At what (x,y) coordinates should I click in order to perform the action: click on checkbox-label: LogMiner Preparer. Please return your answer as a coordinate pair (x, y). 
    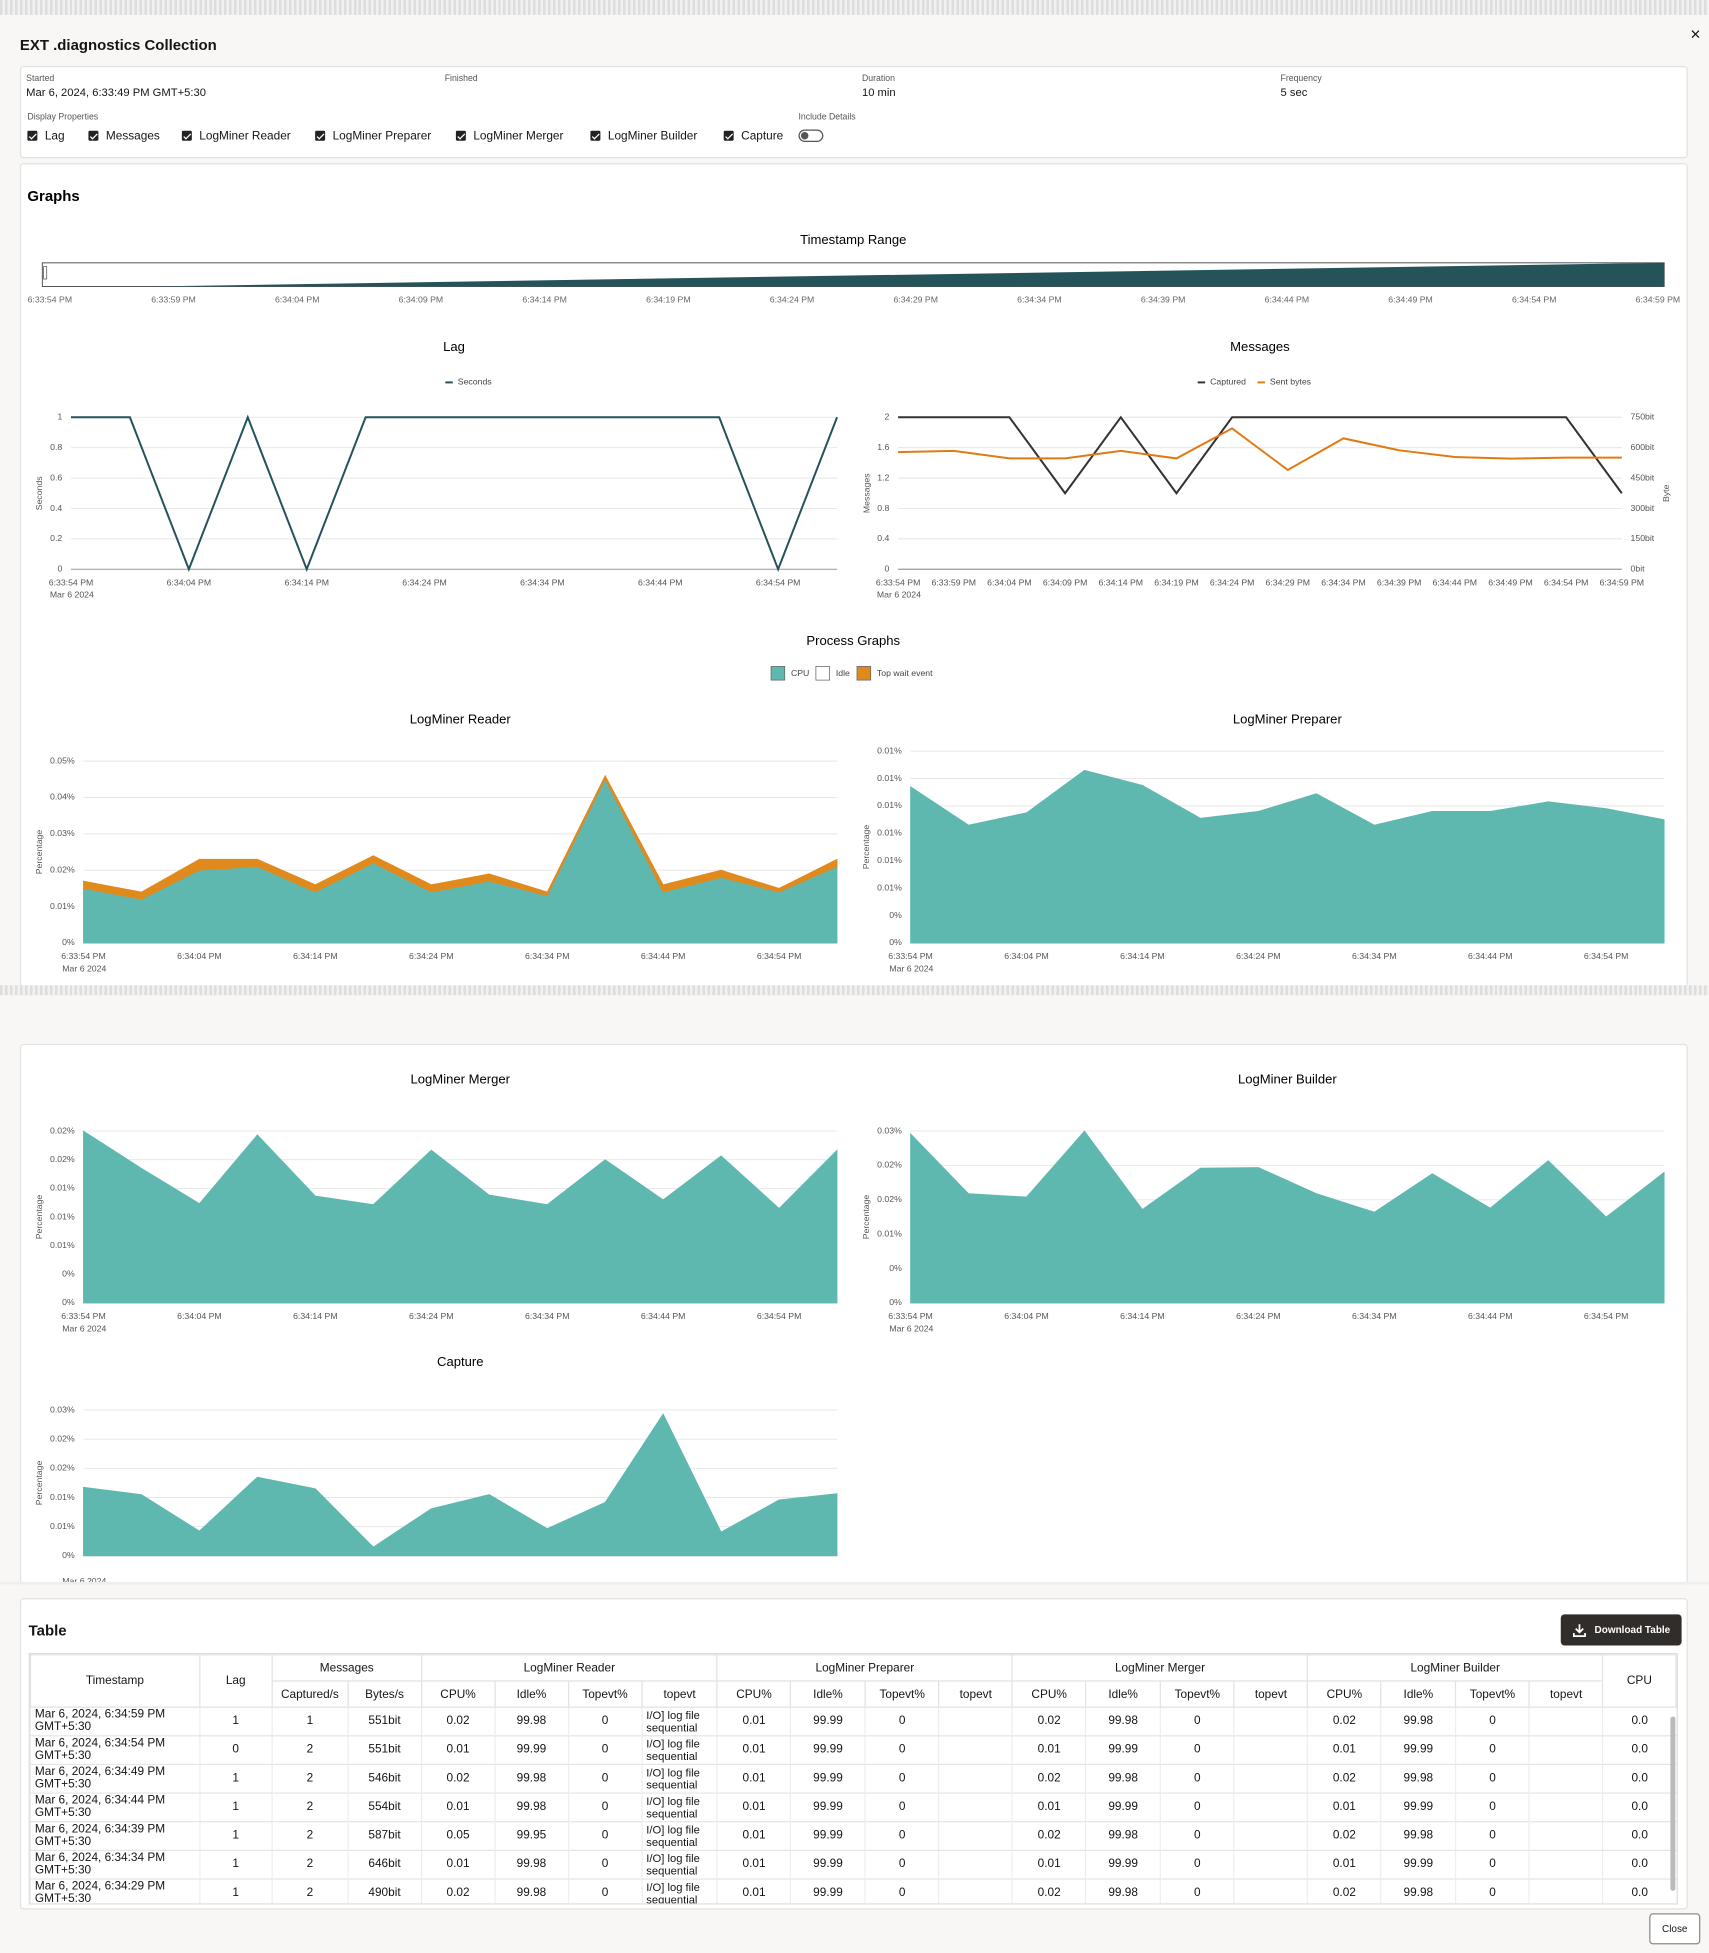
    Looking at the image, I should click on (382, 136).